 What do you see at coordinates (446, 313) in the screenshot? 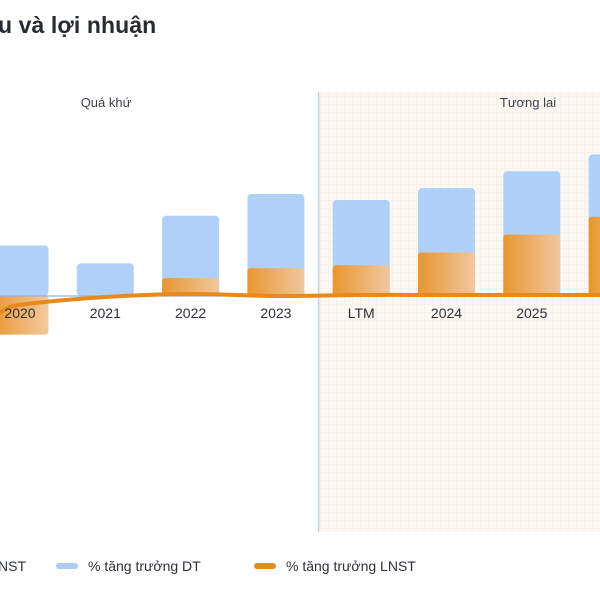
I see `tick-label-2024: 2024` at bounding box center [446, 313].